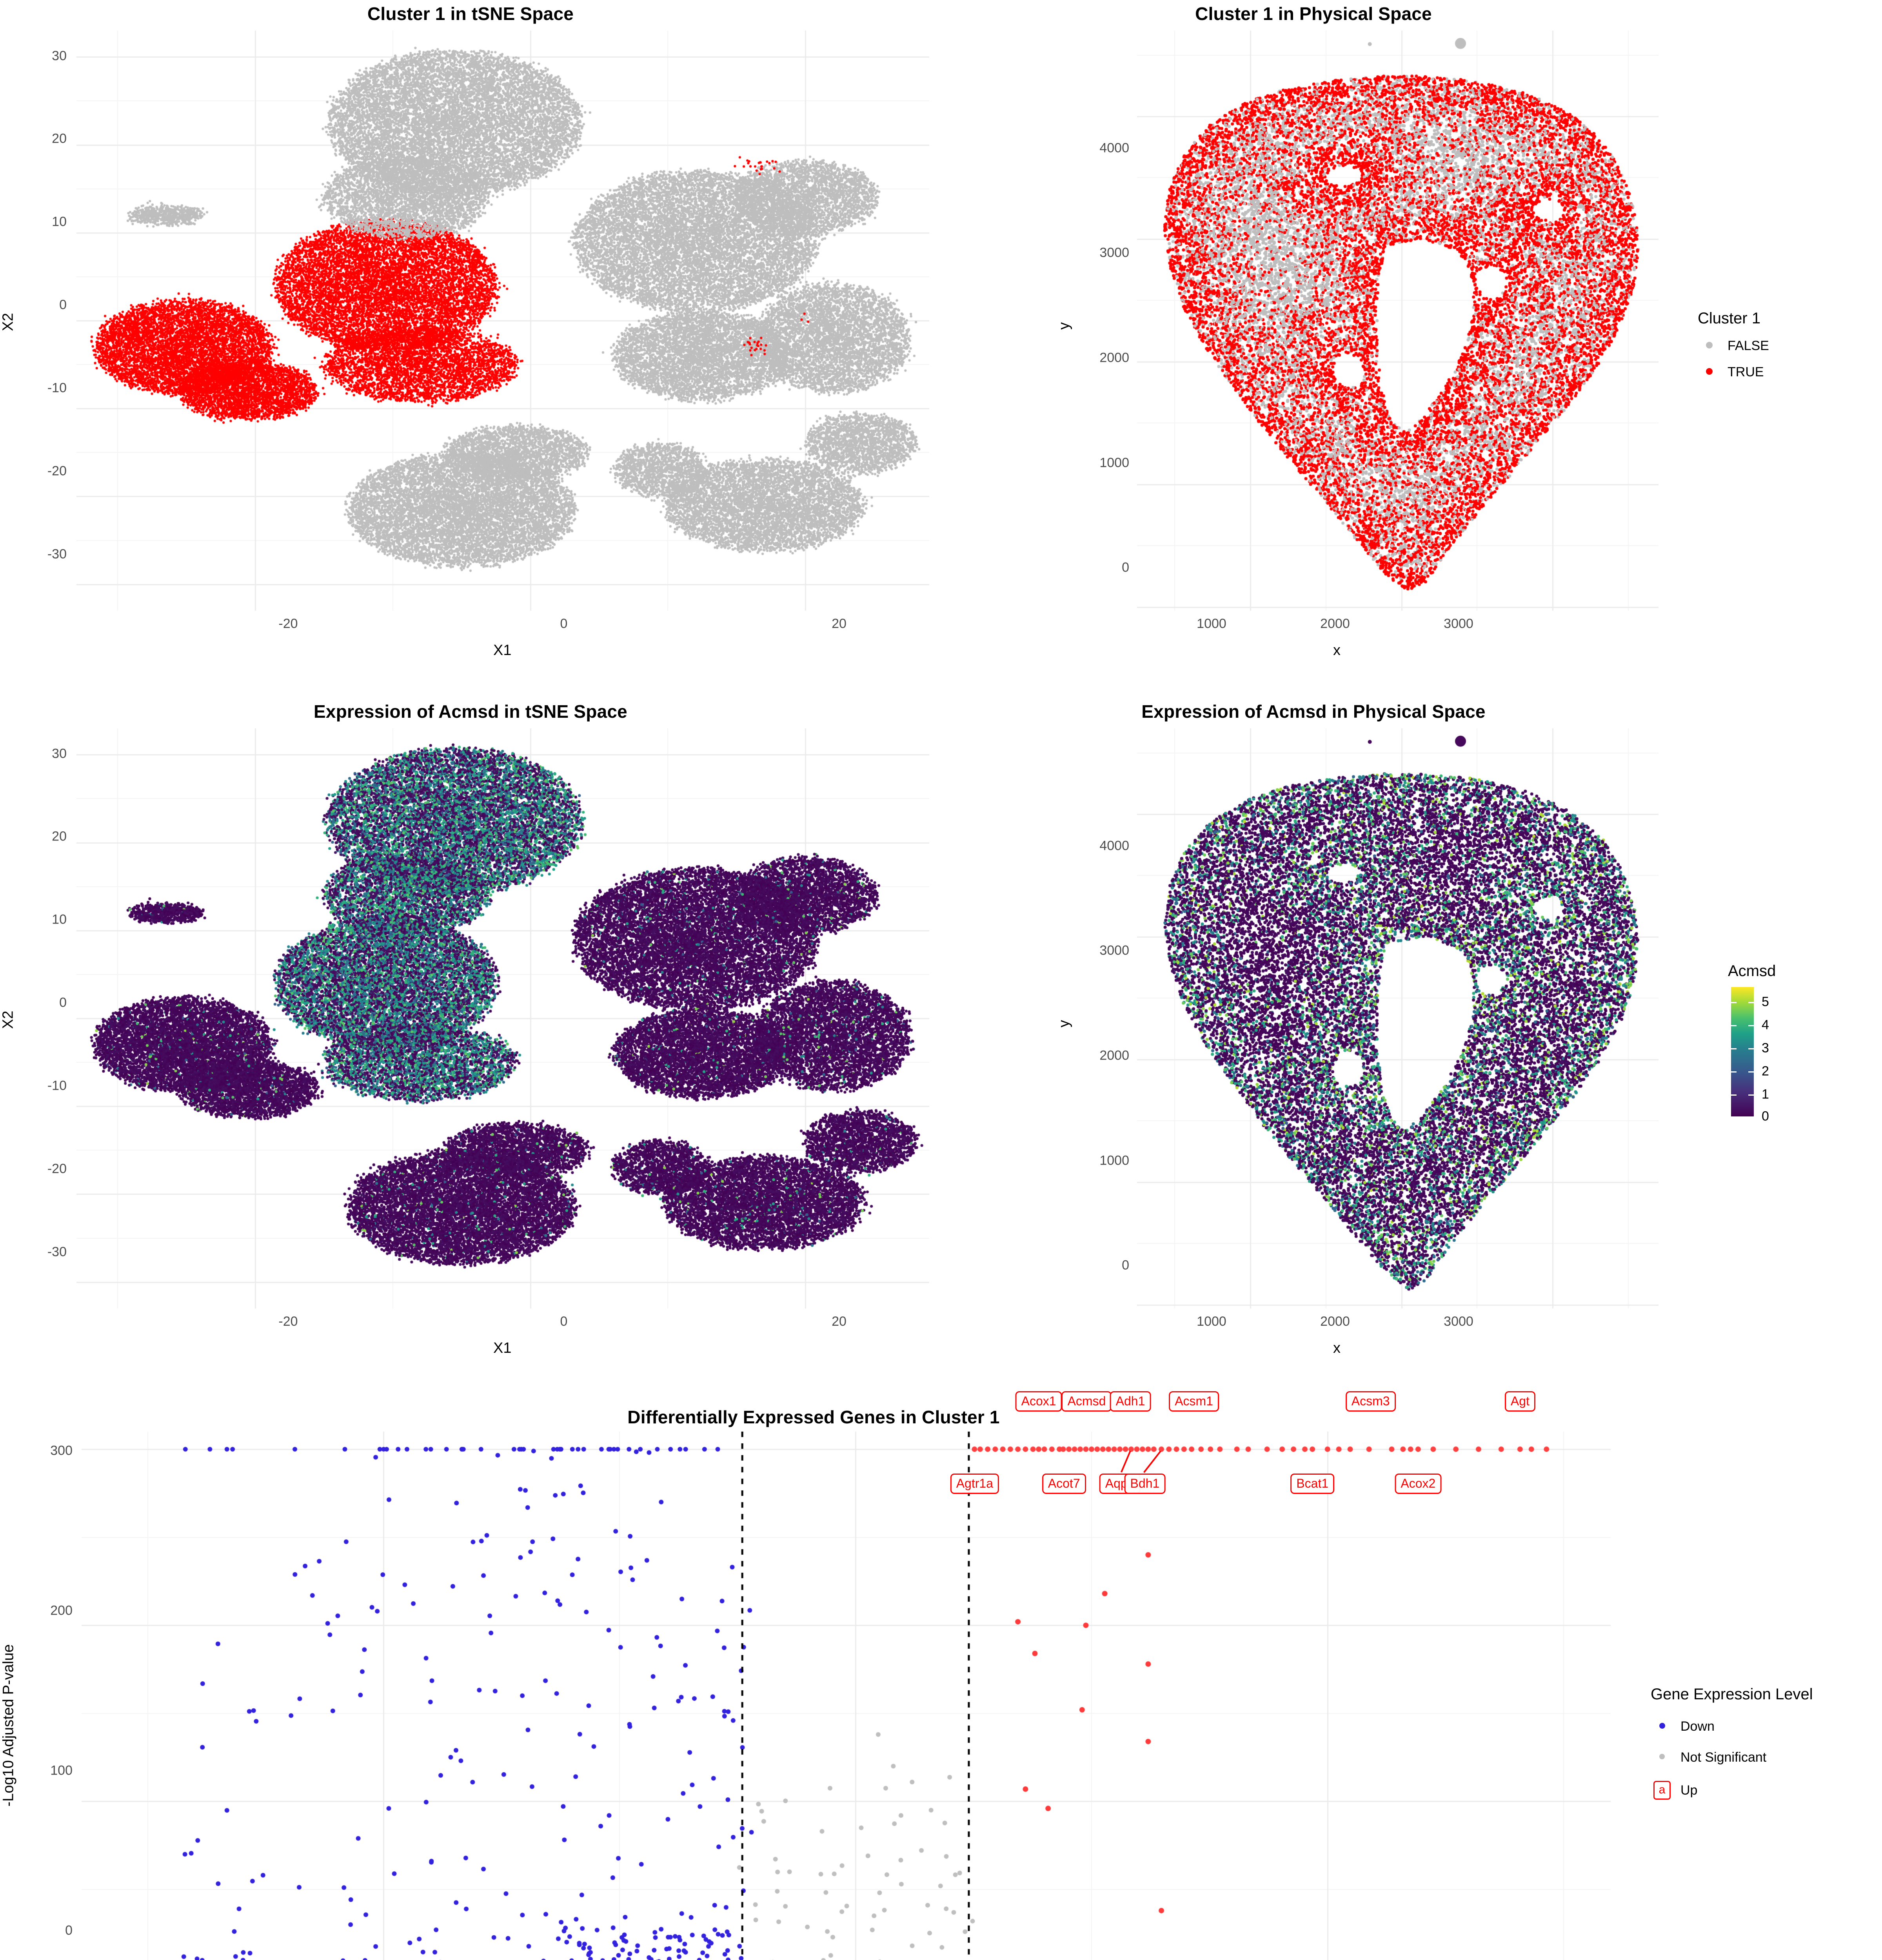 Image resolution: width=1882 pixels, height=1960 pixels. I want to click on y-axis-label: y, so click(1064, 1024).